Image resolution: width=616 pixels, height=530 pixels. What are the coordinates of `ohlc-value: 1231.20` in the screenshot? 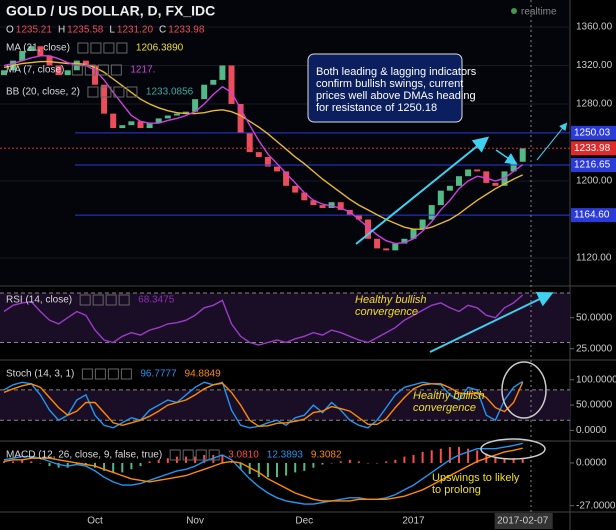 It's located at (135, 30).